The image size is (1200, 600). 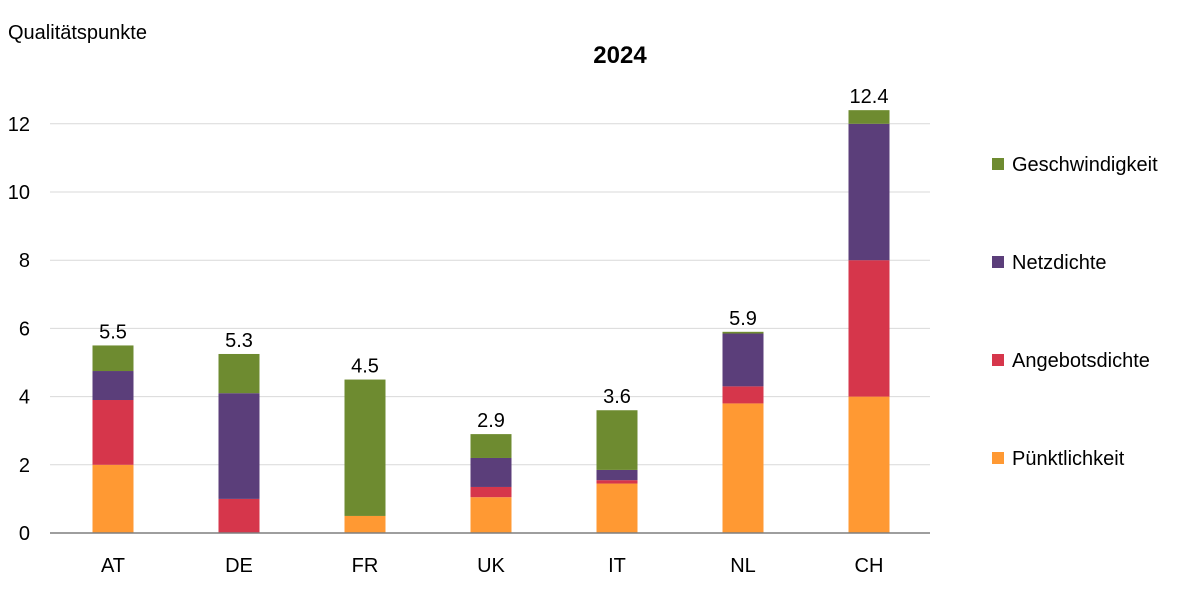 I want to click on legend-label: Pünktlichkeit, so click(x=1068, y=459).